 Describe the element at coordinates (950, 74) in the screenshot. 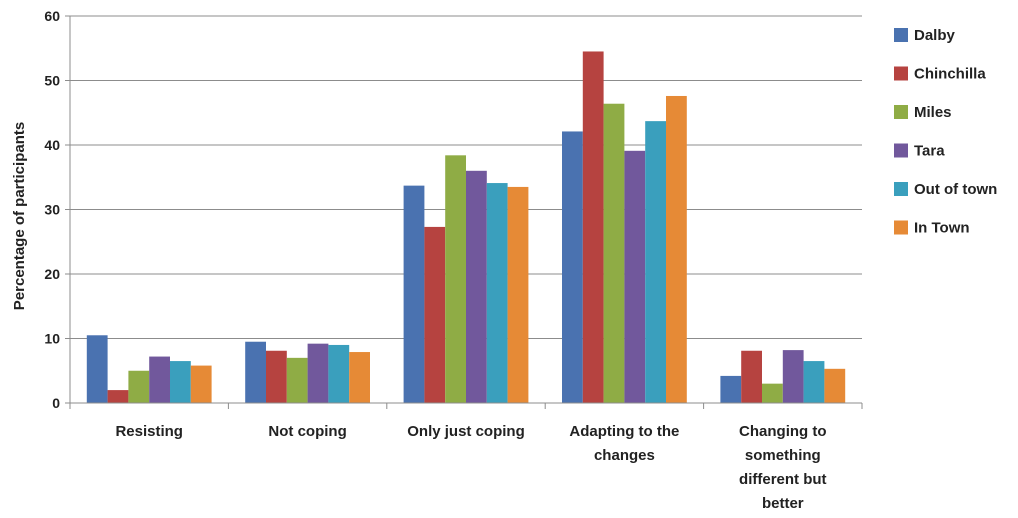

I see `legend-label: Chinchilla` at that location.